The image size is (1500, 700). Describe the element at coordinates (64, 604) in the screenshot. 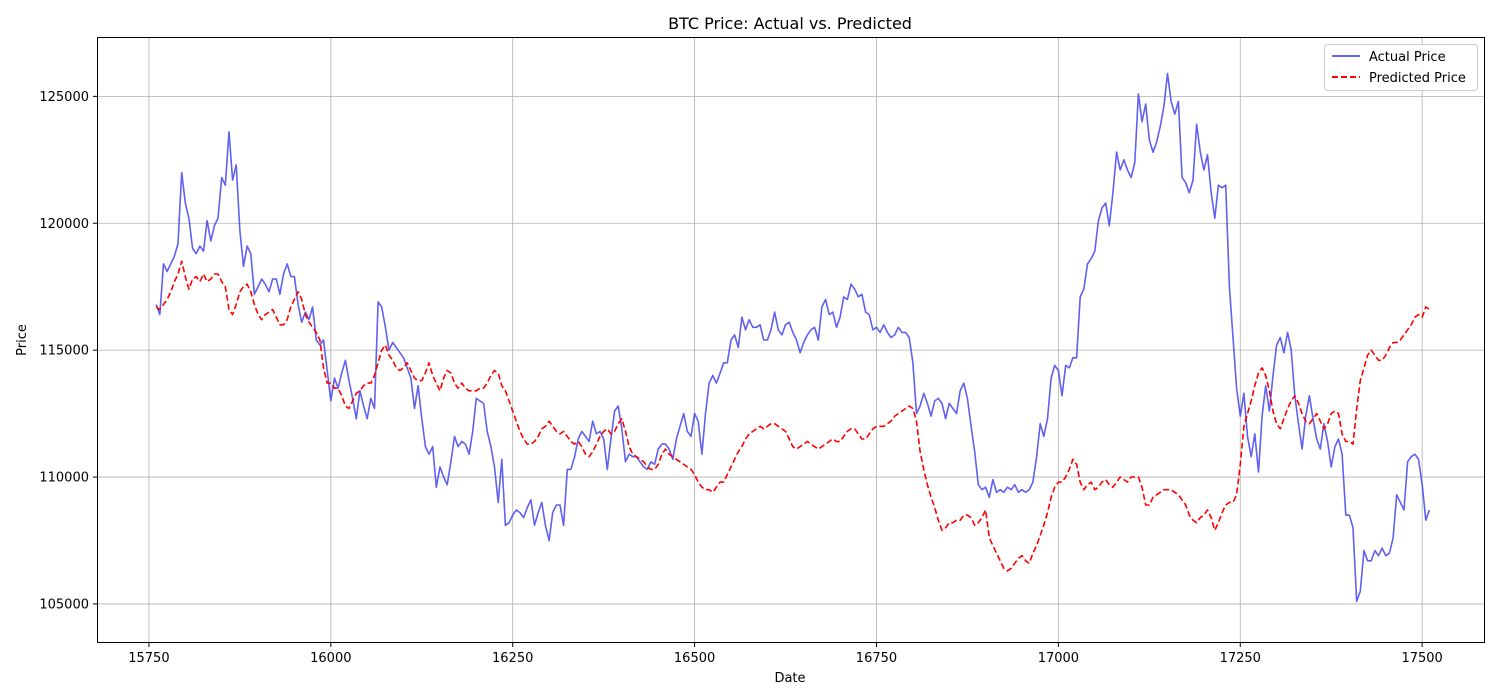

I see `y-tick-label: 105000` at that location.